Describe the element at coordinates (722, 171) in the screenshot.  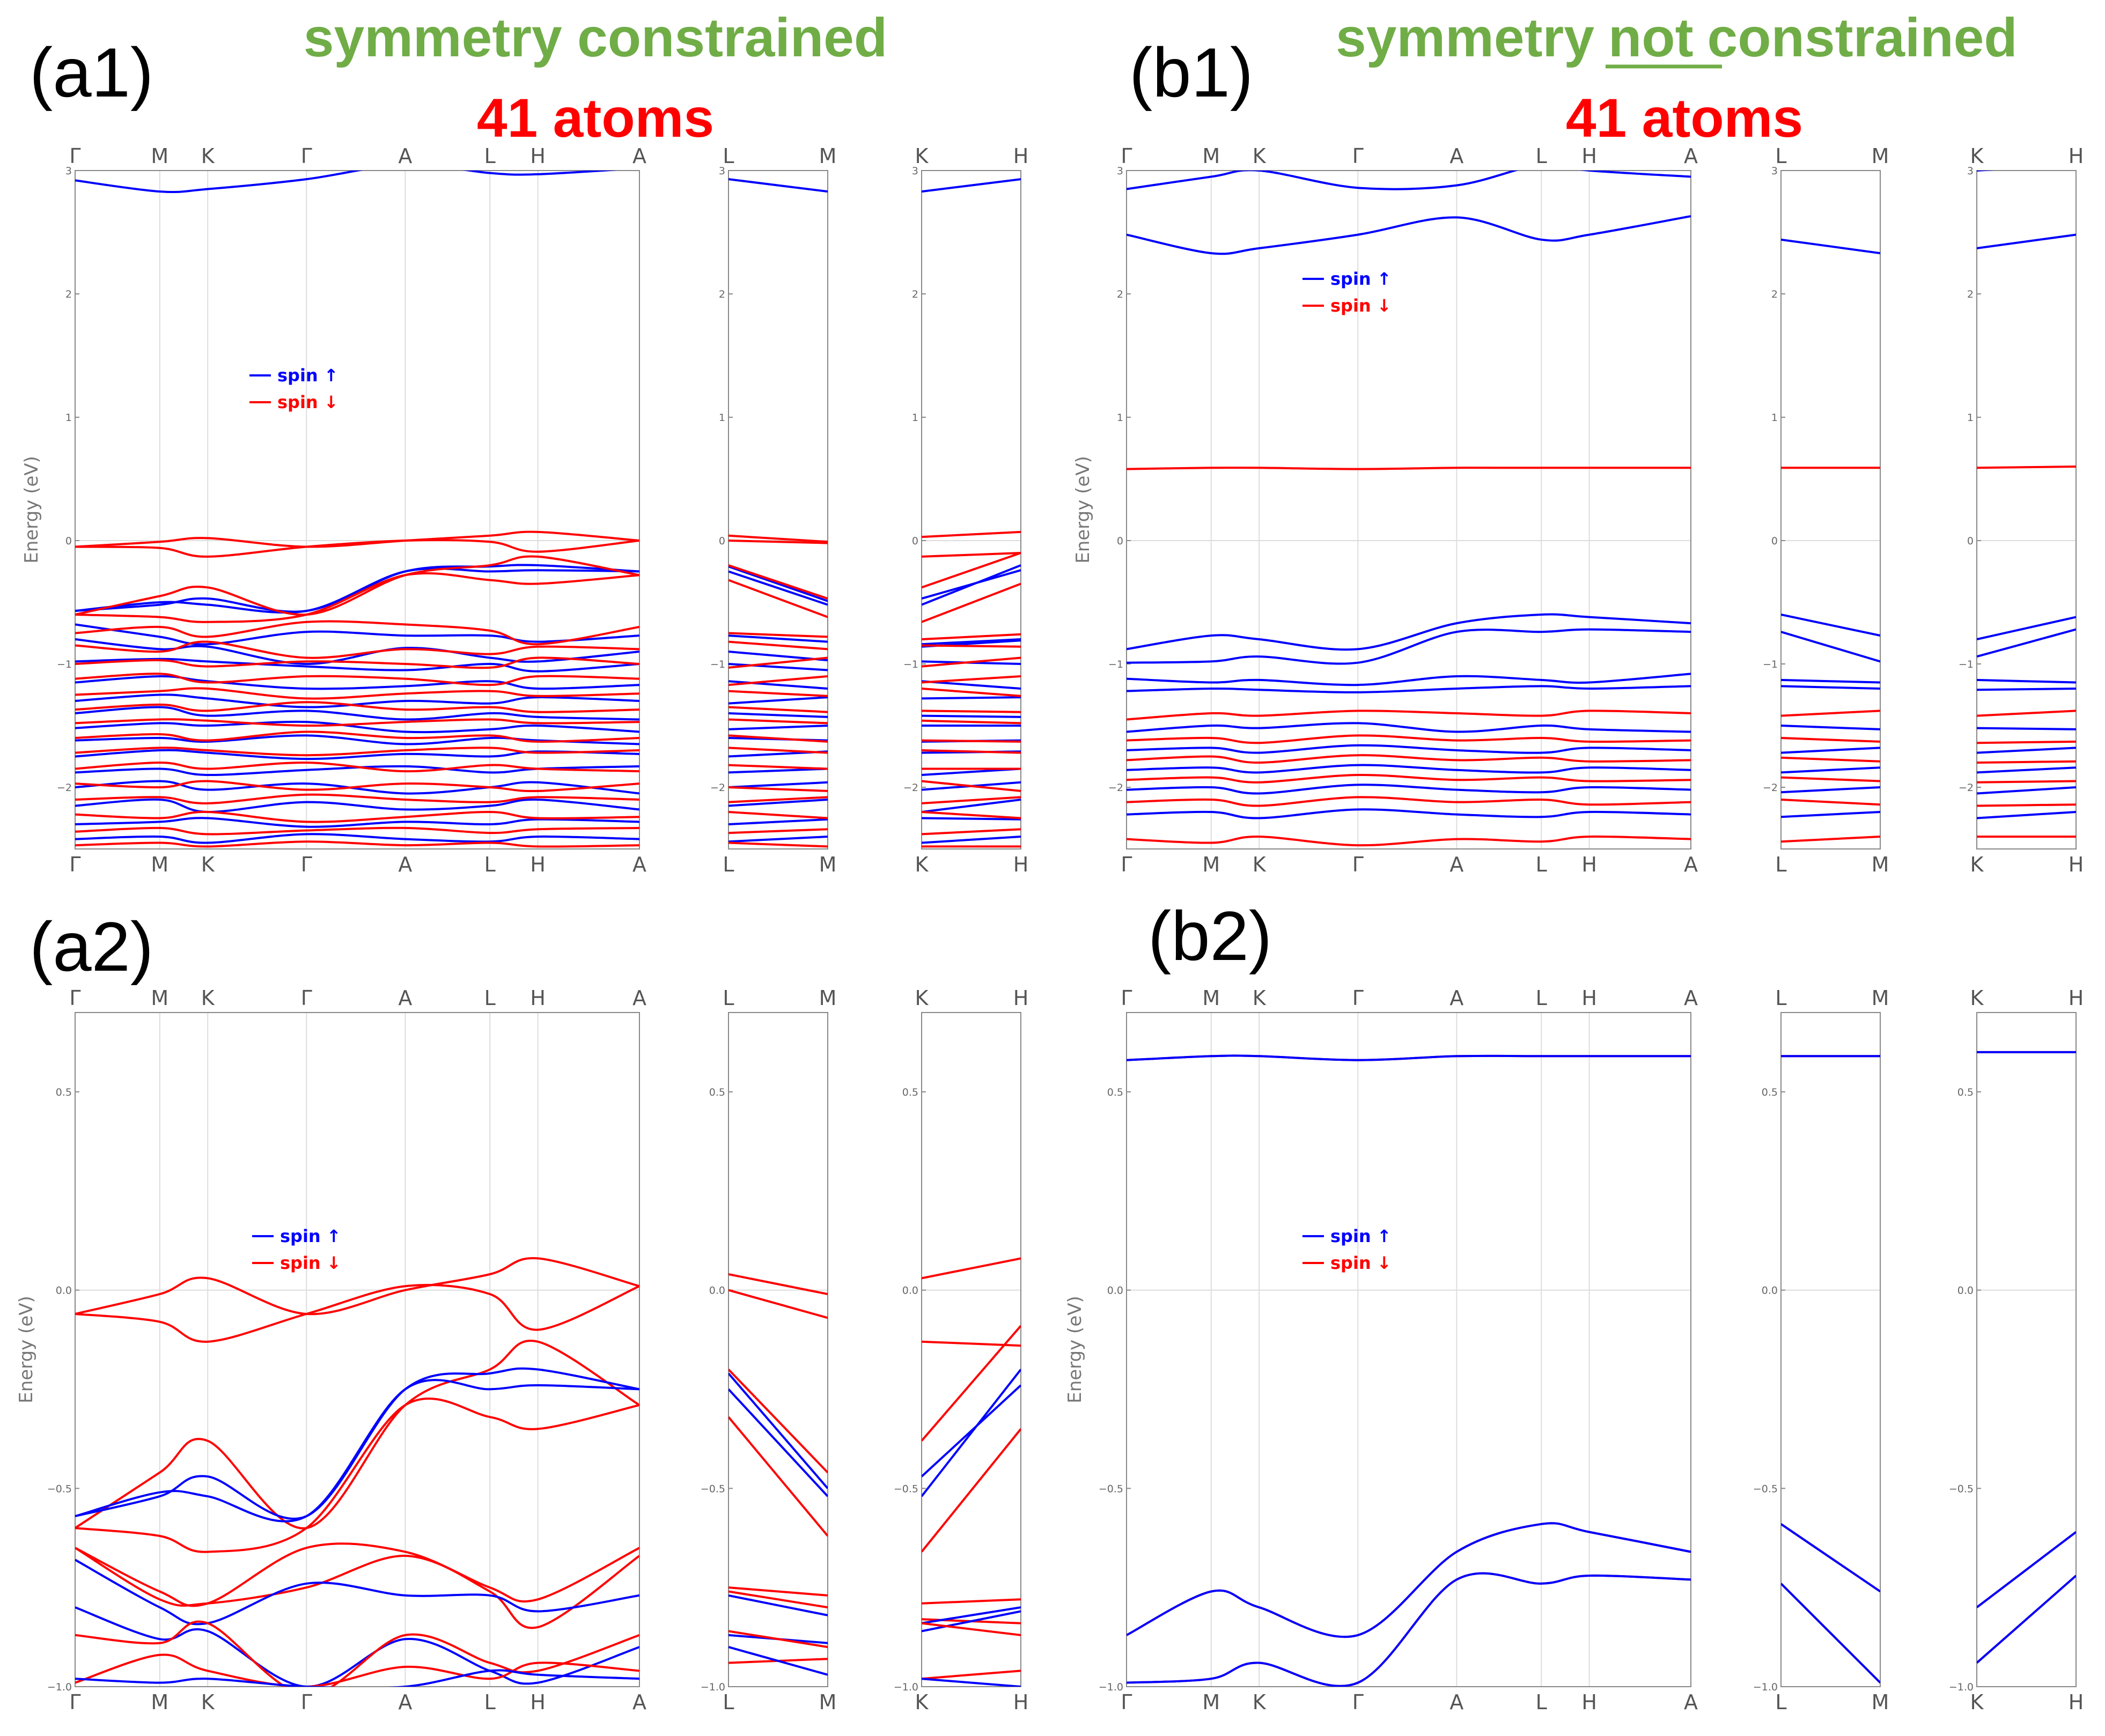
I see `ytick-label-a1-1-5: 3` at that location.